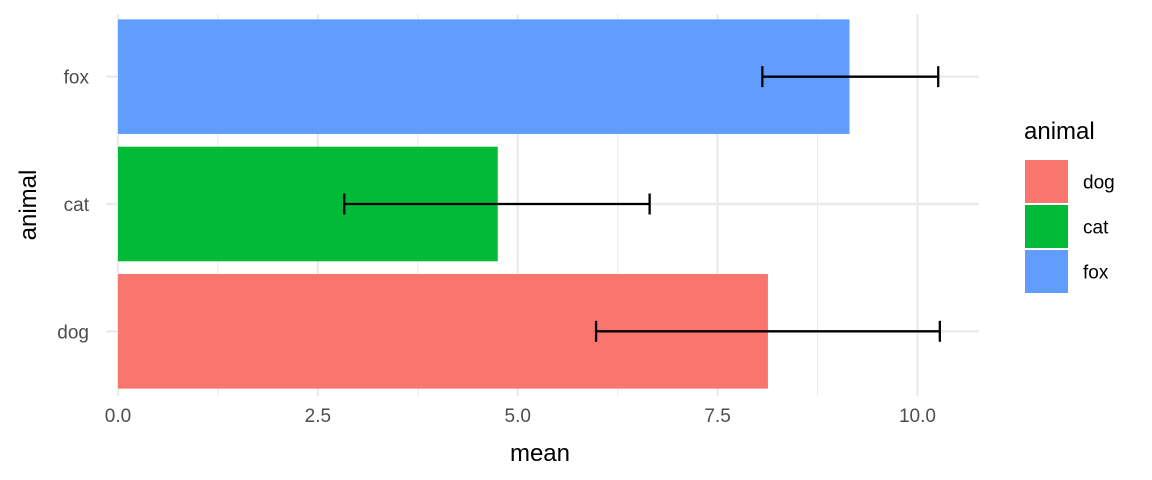  Describe the element at coordinates (118, 416) in the screenshot. I see `x-tick-label: 0.0` at that location.